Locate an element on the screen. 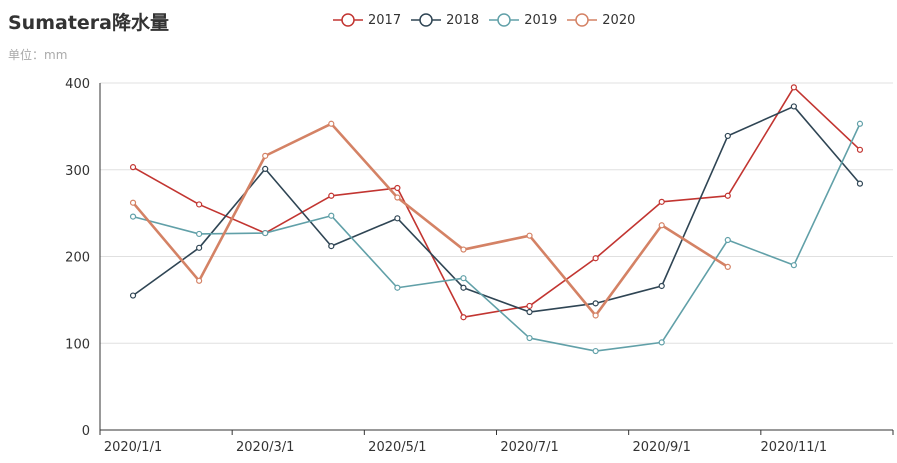  legend-label: 2017 is located at coordinates (385, 20).